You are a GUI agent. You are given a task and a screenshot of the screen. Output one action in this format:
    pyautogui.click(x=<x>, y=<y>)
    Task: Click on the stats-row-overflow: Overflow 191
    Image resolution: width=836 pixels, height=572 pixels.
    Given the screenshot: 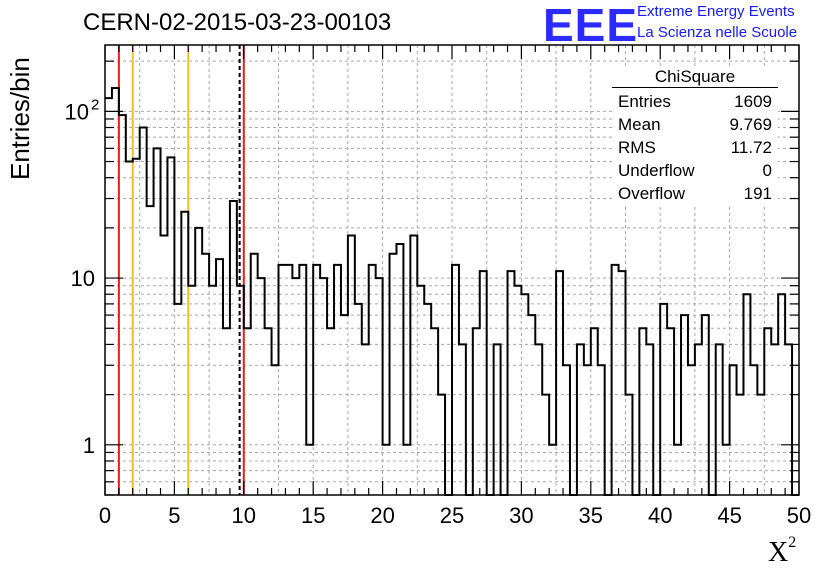 What is the action you would take?
    pyautogui.click(x=695, y=193)
    